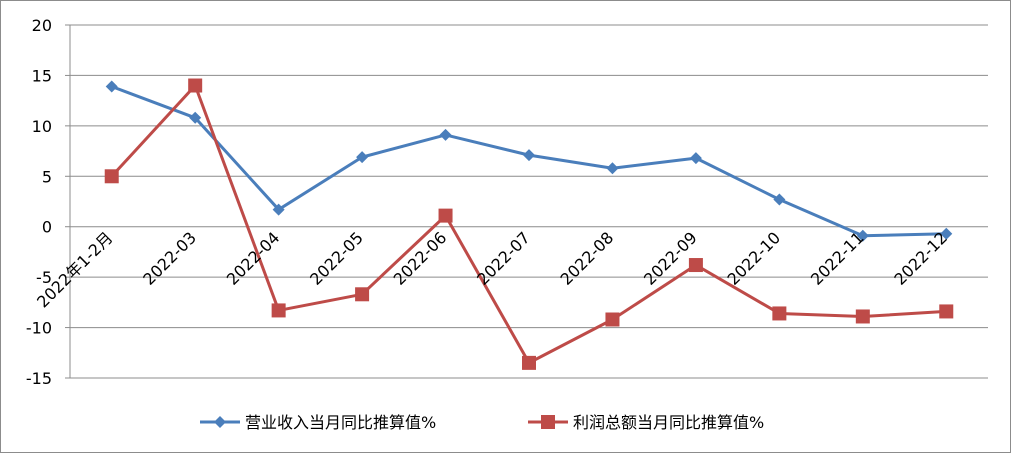 The image size is (1012, 458). I want to click on legend-item-1: 营业收入当月同比推算值%, so click(318, 422).